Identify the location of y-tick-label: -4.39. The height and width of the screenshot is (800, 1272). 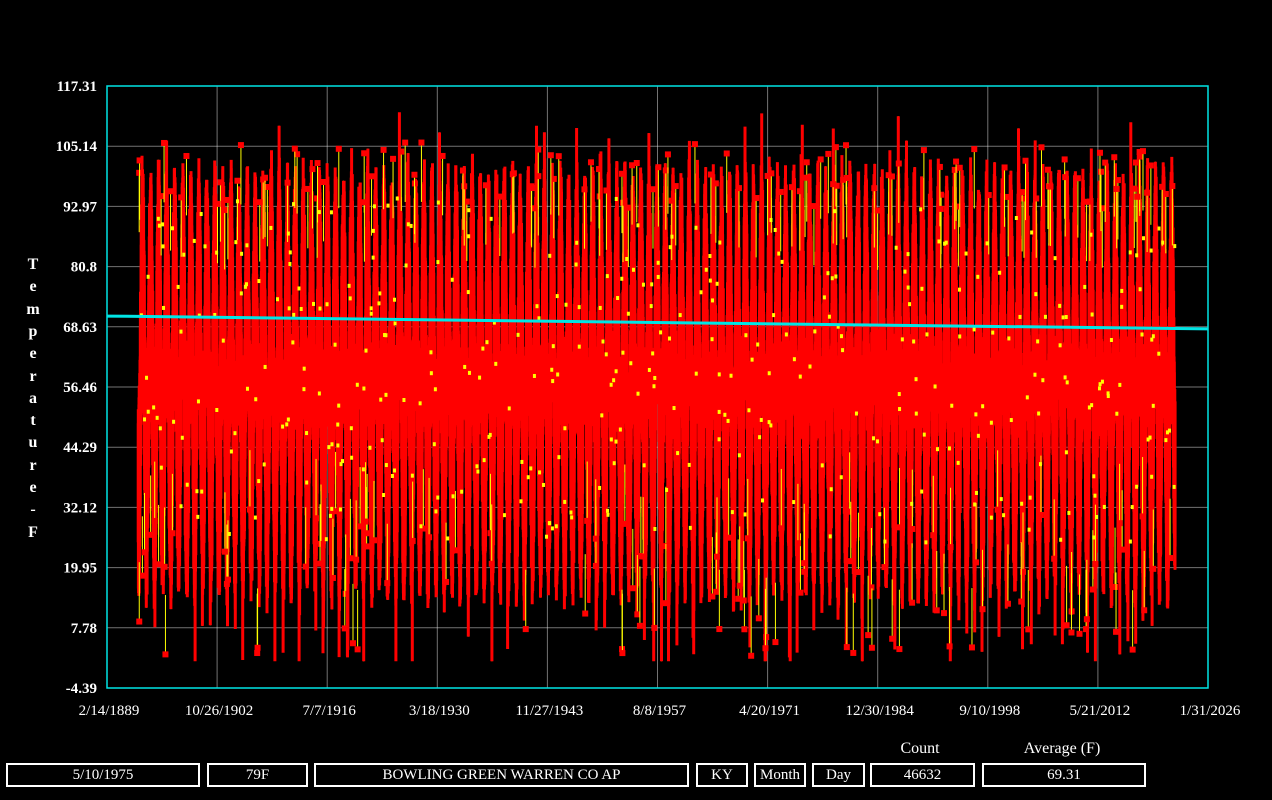
(81, 689).